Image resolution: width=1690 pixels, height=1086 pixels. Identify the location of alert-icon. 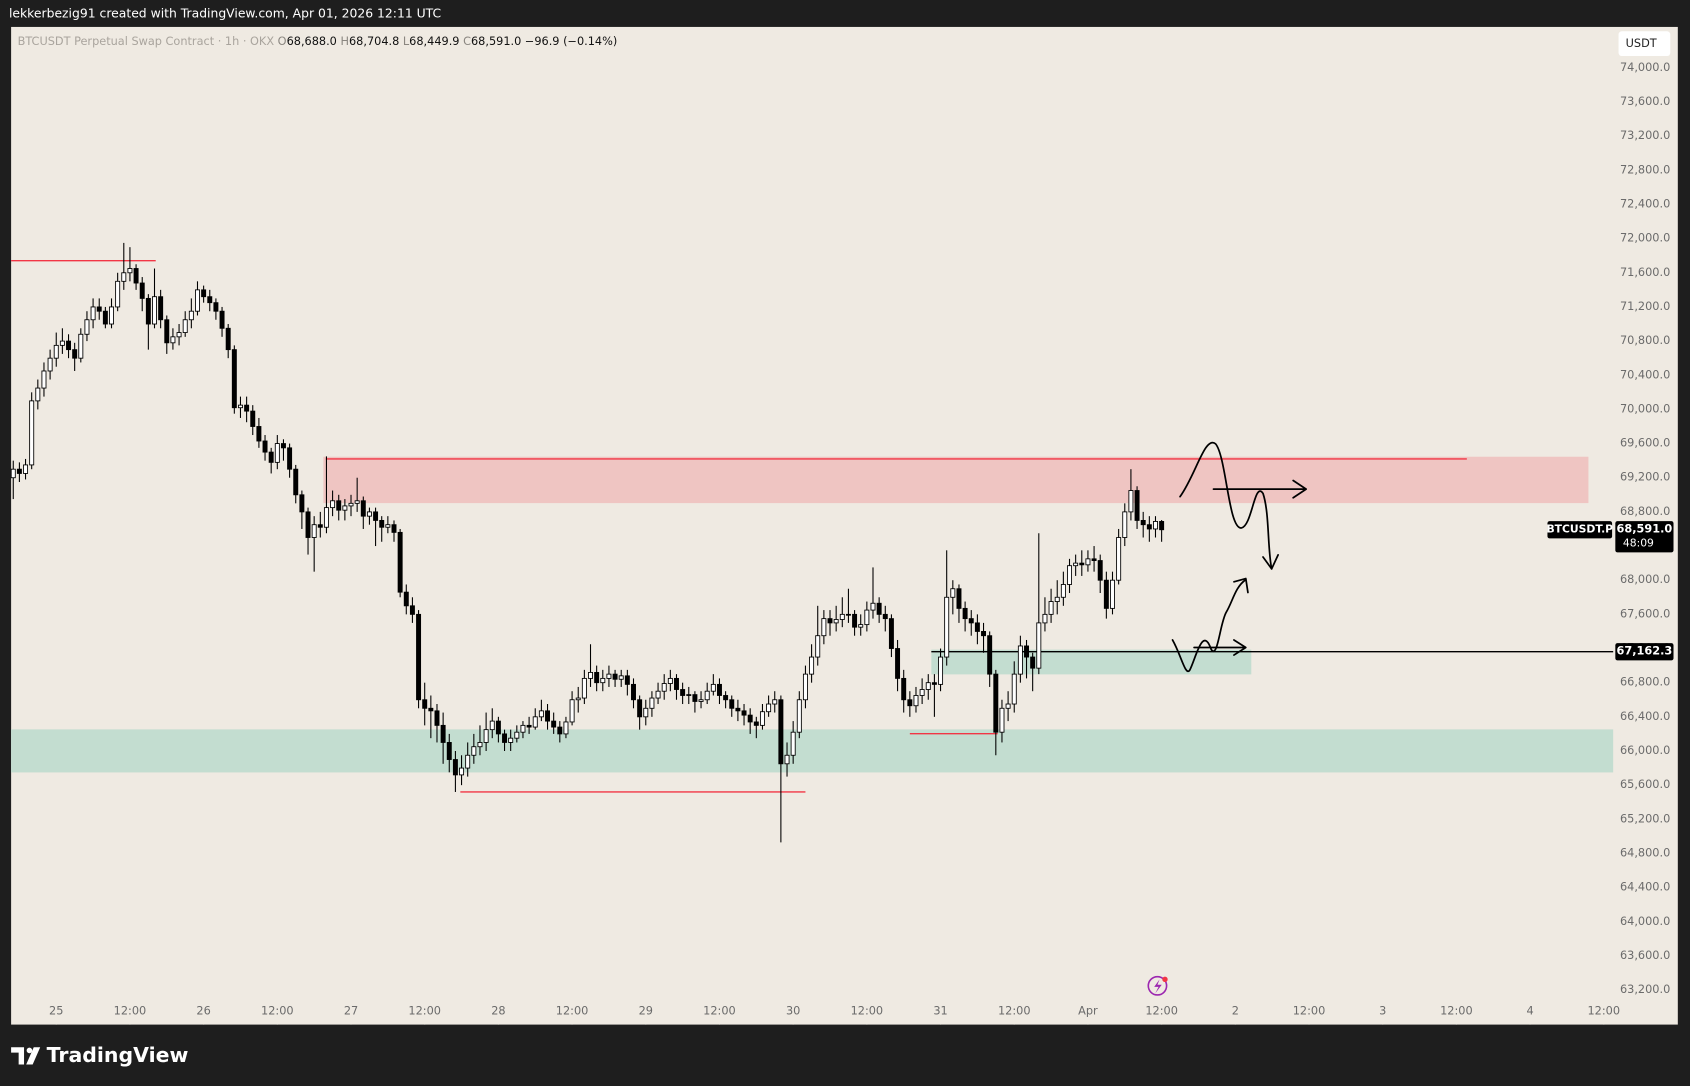
(1157, 985).